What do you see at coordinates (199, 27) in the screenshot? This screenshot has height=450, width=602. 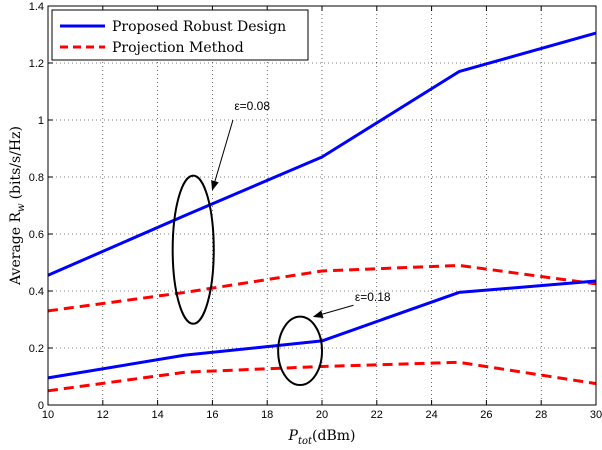 I see `legend-label-proposed: Proposed Robust Design` at bounding box center [199, 27].